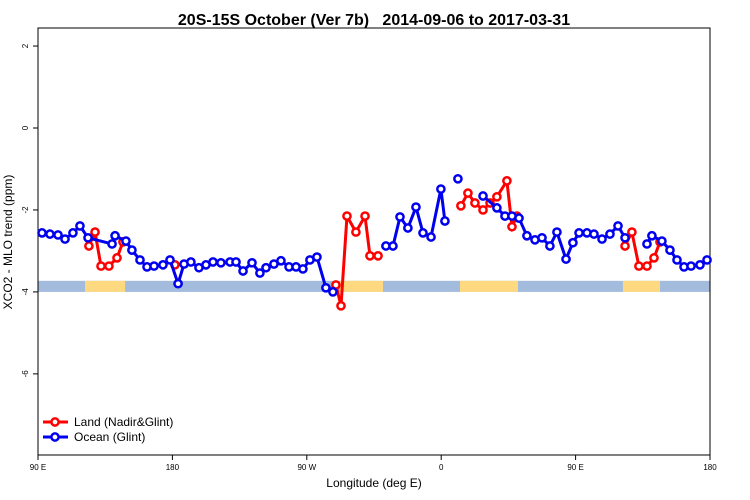 This screenshot has width=750, height=500. What do you see at coordinates (8, 242) in the screenshot?
I see `y-axis-label: XCO2 - MLO trend (ppm)` at bounding box center [8, 242].